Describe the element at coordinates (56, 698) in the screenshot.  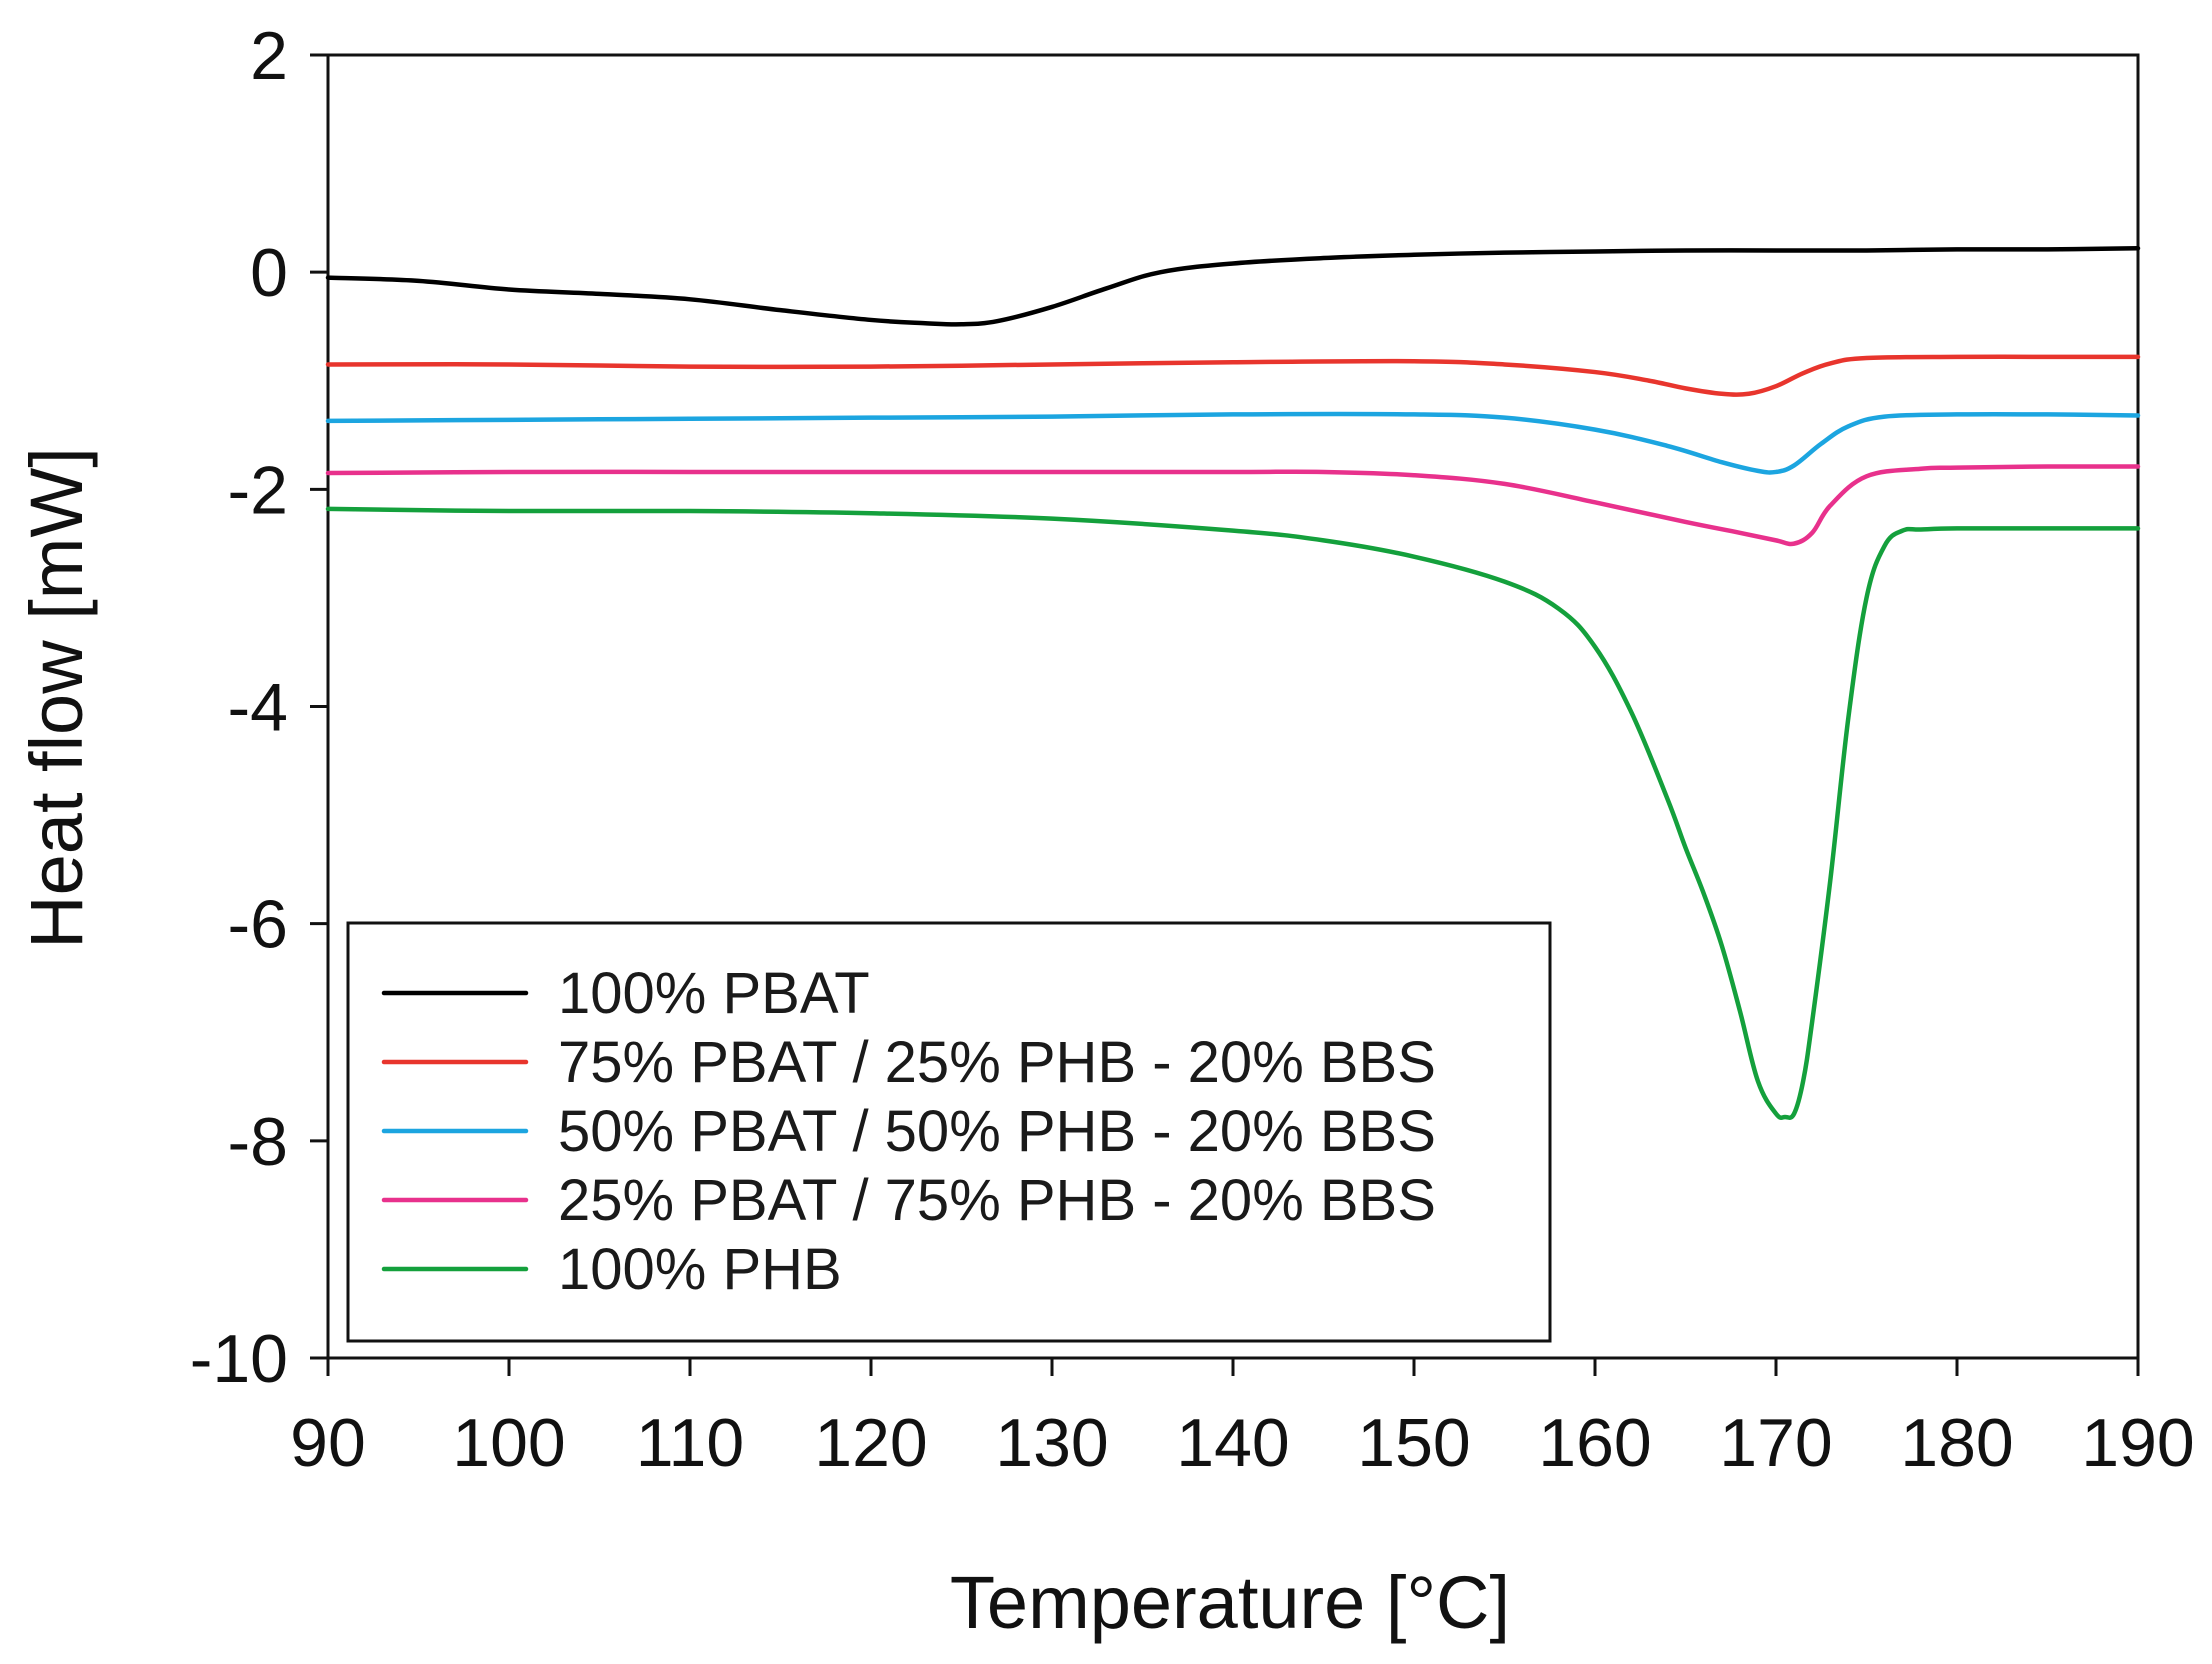
I see `y-axis-title: Heat flow [mW]` at that location.